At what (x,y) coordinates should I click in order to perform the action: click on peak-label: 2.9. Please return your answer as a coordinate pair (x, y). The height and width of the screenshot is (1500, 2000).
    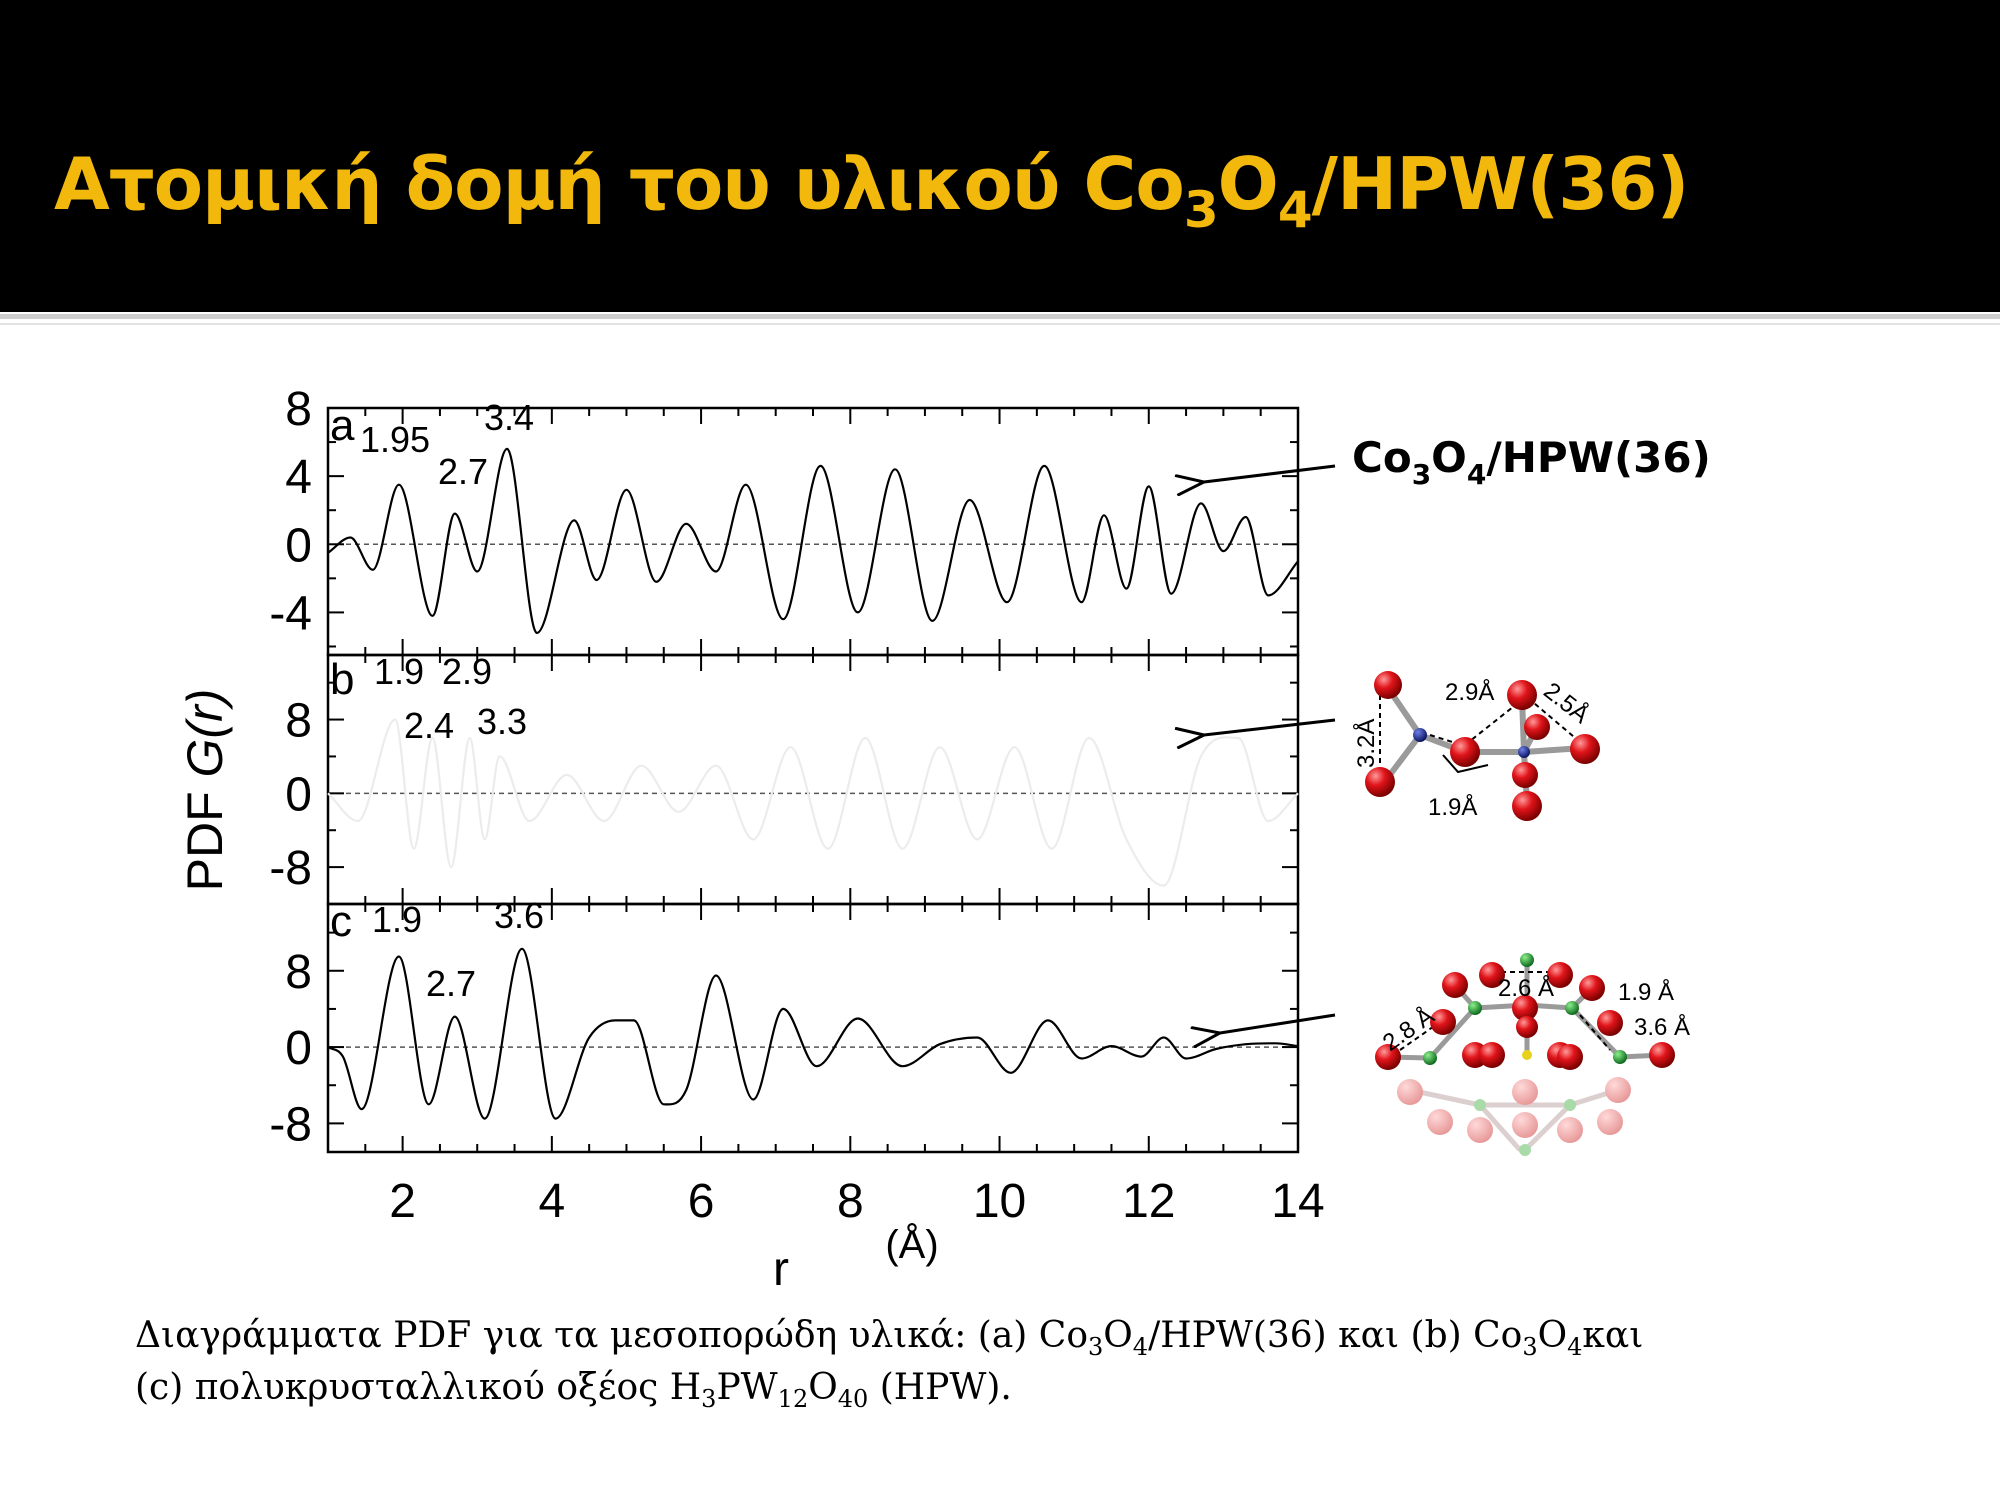
    Looking at the image, I should click on (467, 671).